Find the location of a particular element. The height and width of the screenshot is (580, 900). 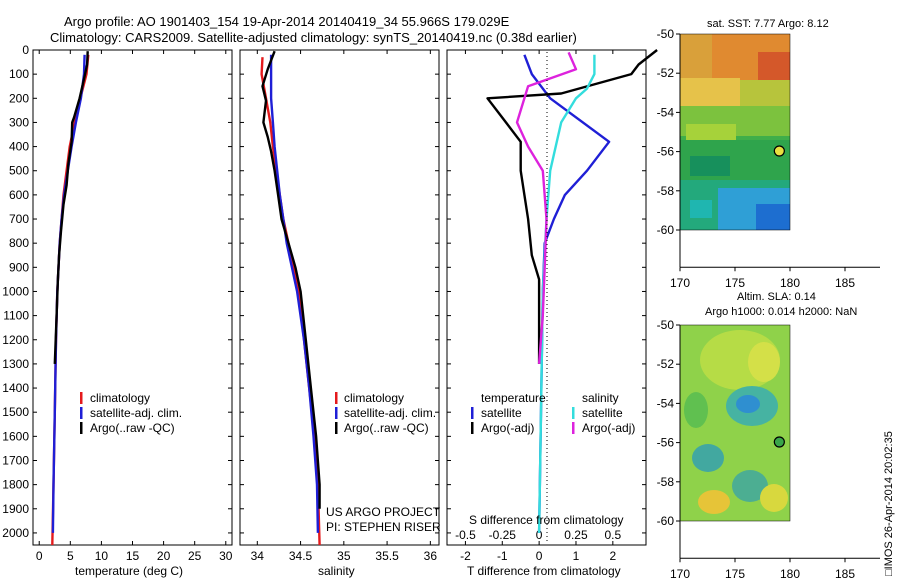

legend-swatch-salinity-satellite is located at coordinates (573, 413).